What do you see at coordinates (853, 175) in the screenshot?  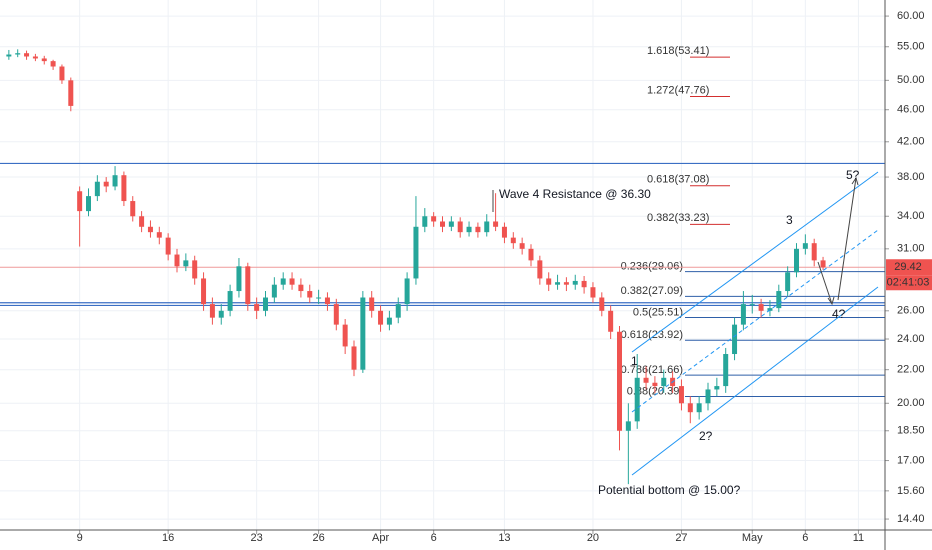 I see `wave-label: 5?` at bounding box center [853, 175].